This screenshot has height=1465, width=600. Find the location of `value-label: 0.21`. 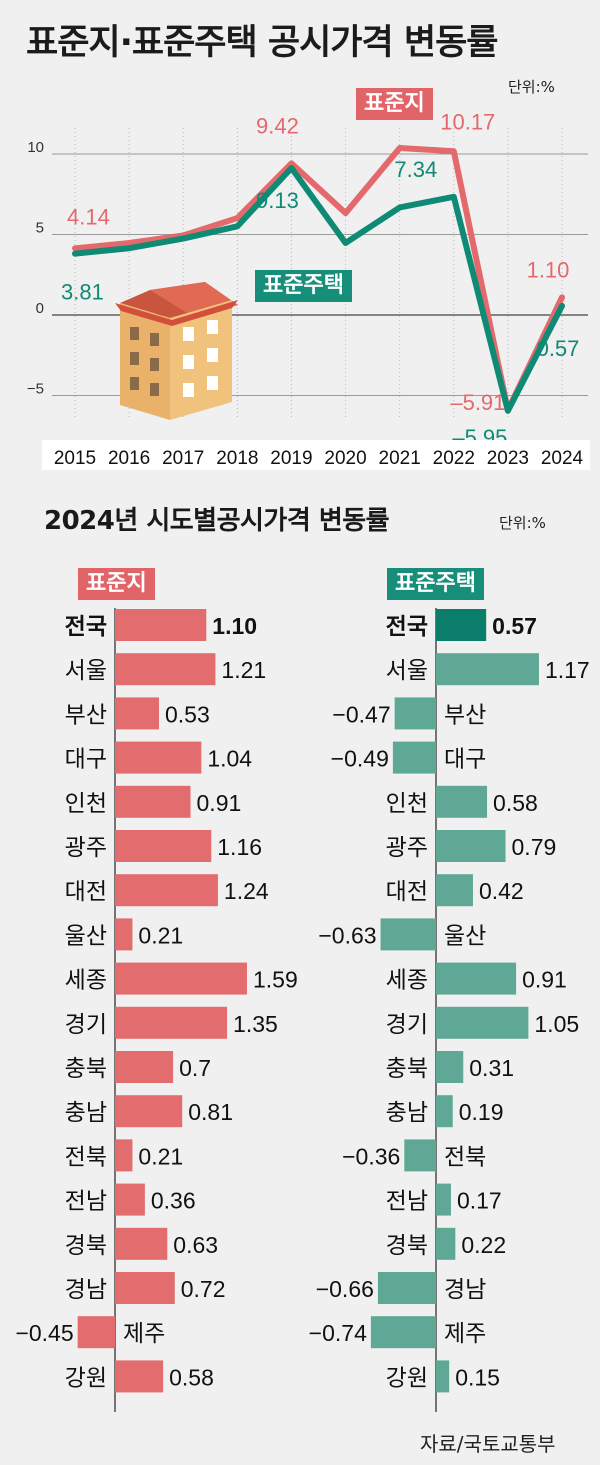

value-label: 0.21 is located at coordinates (160, 935).